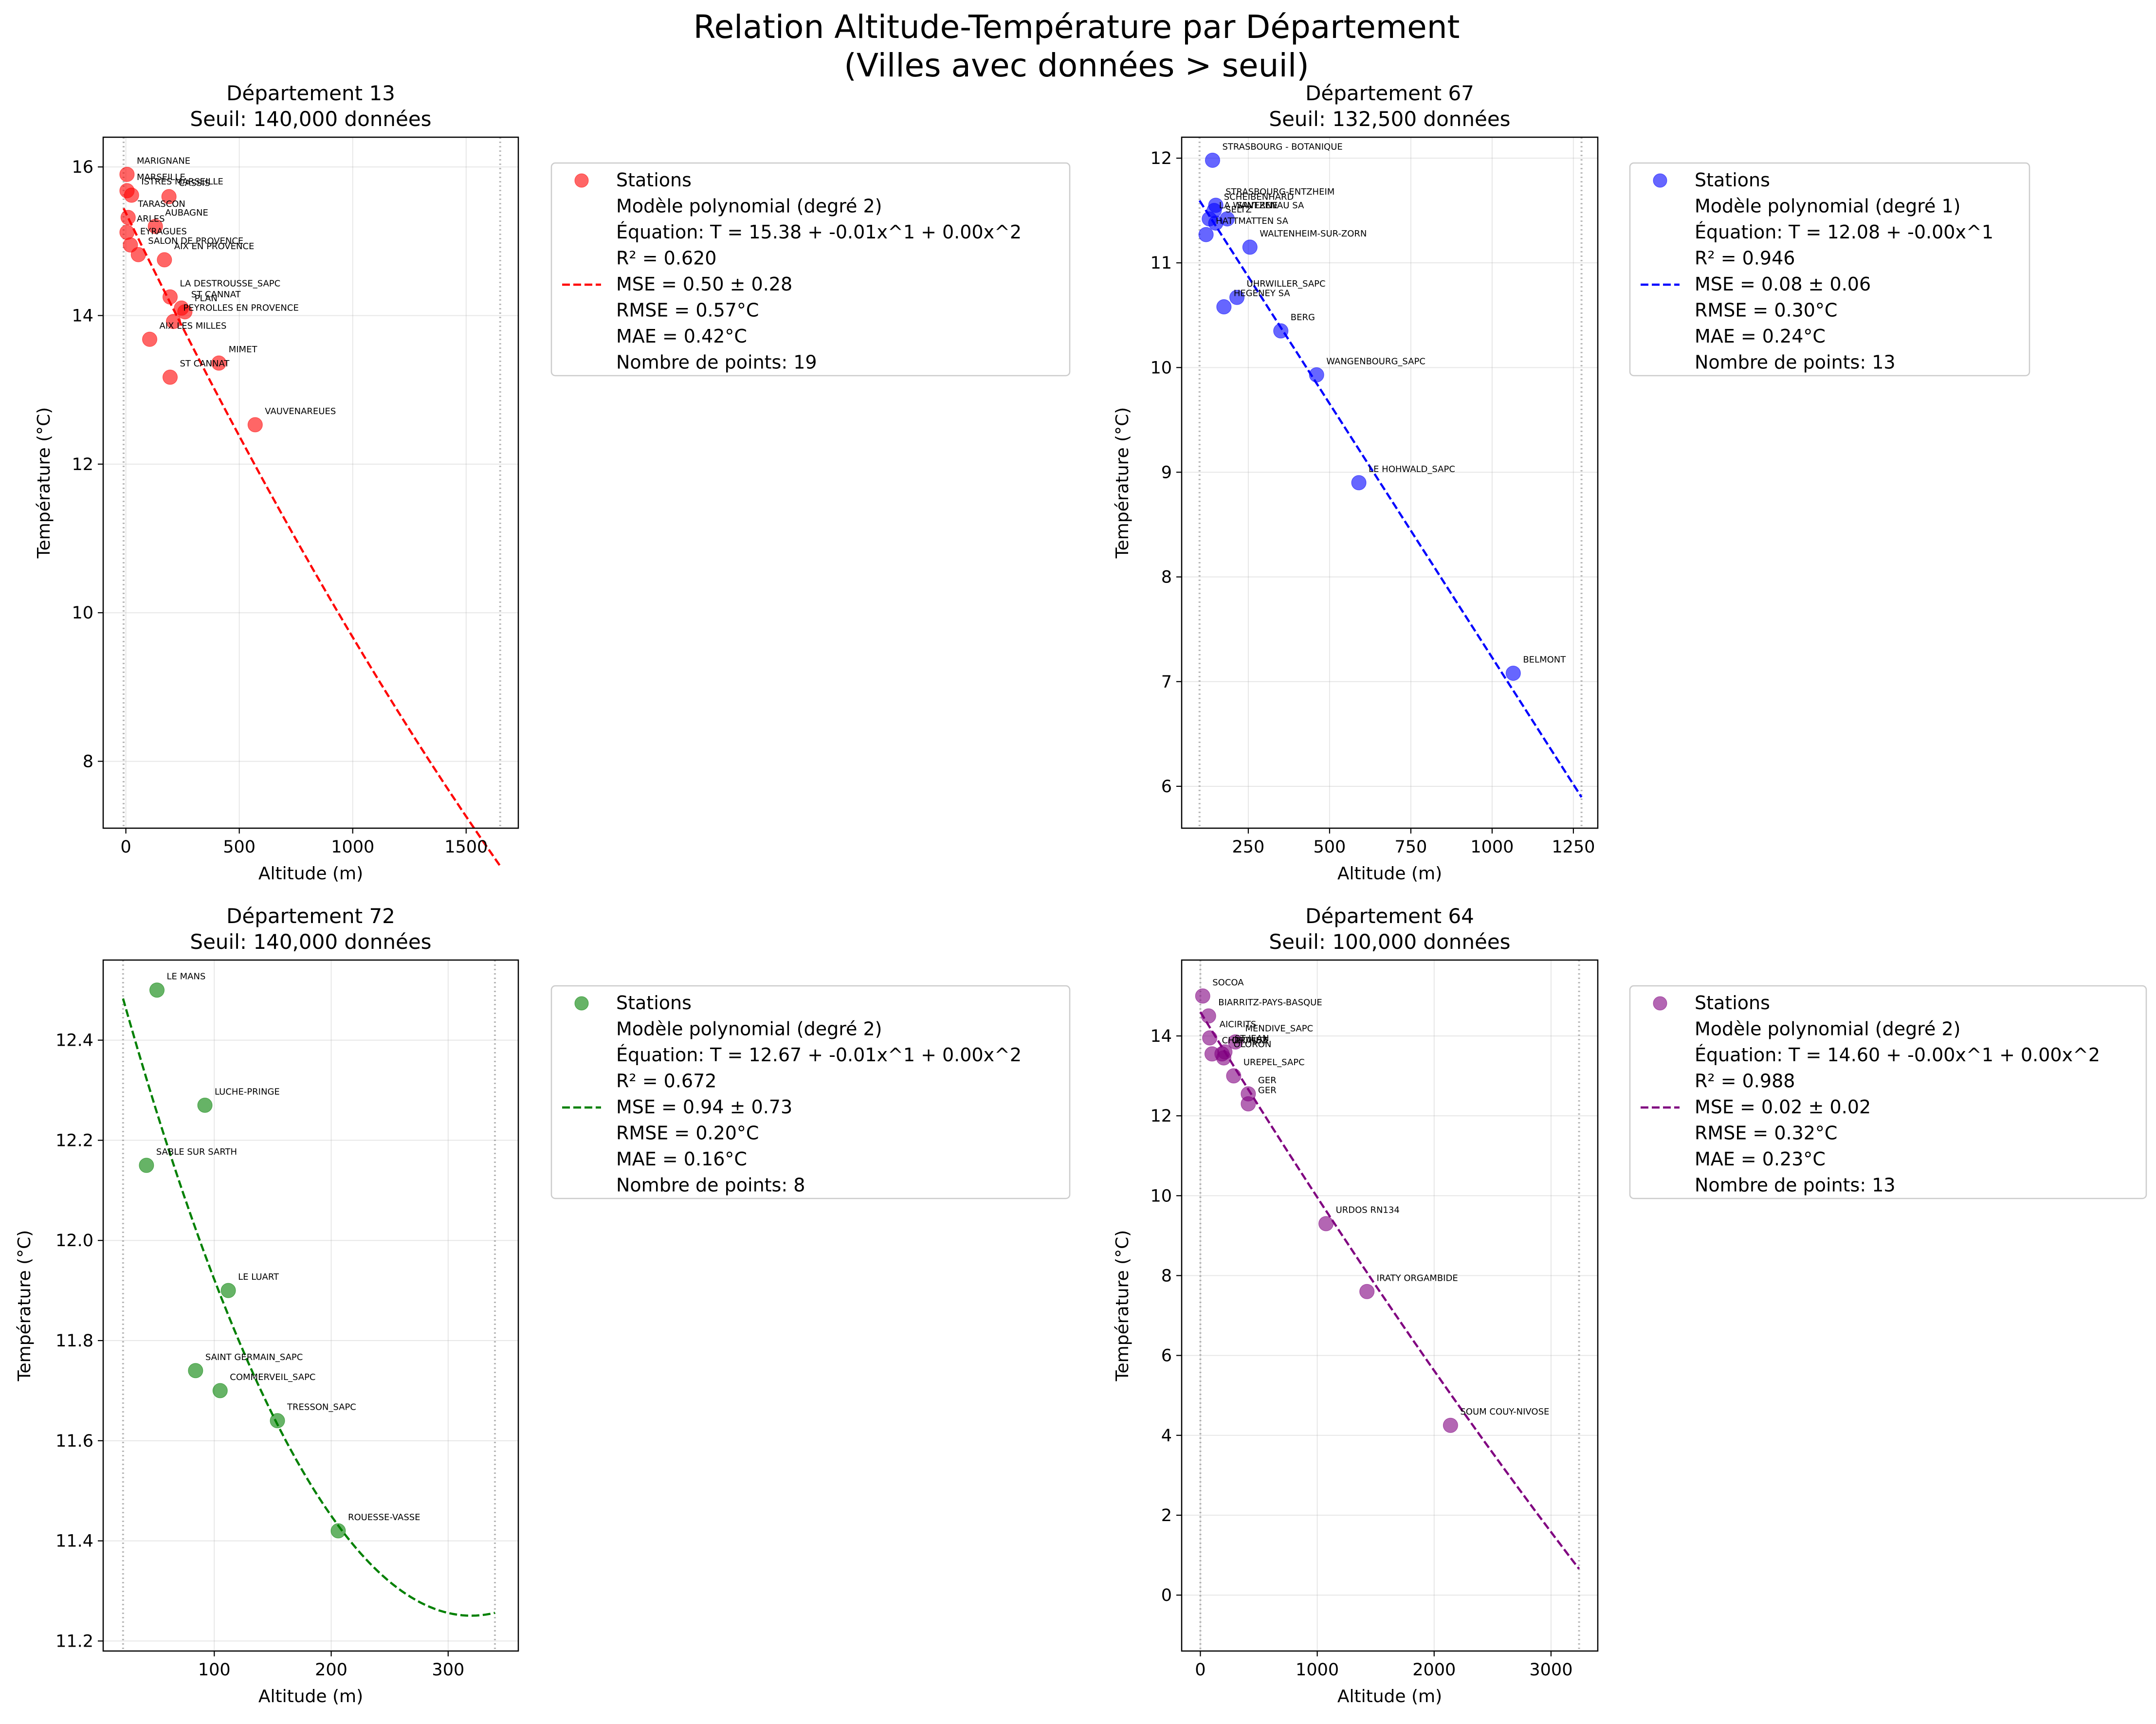 The height and width of the screenshot is (1724, 2156). I want to click on station-label: SAINT GERMAIN_SAPC, so click(254, 1357).